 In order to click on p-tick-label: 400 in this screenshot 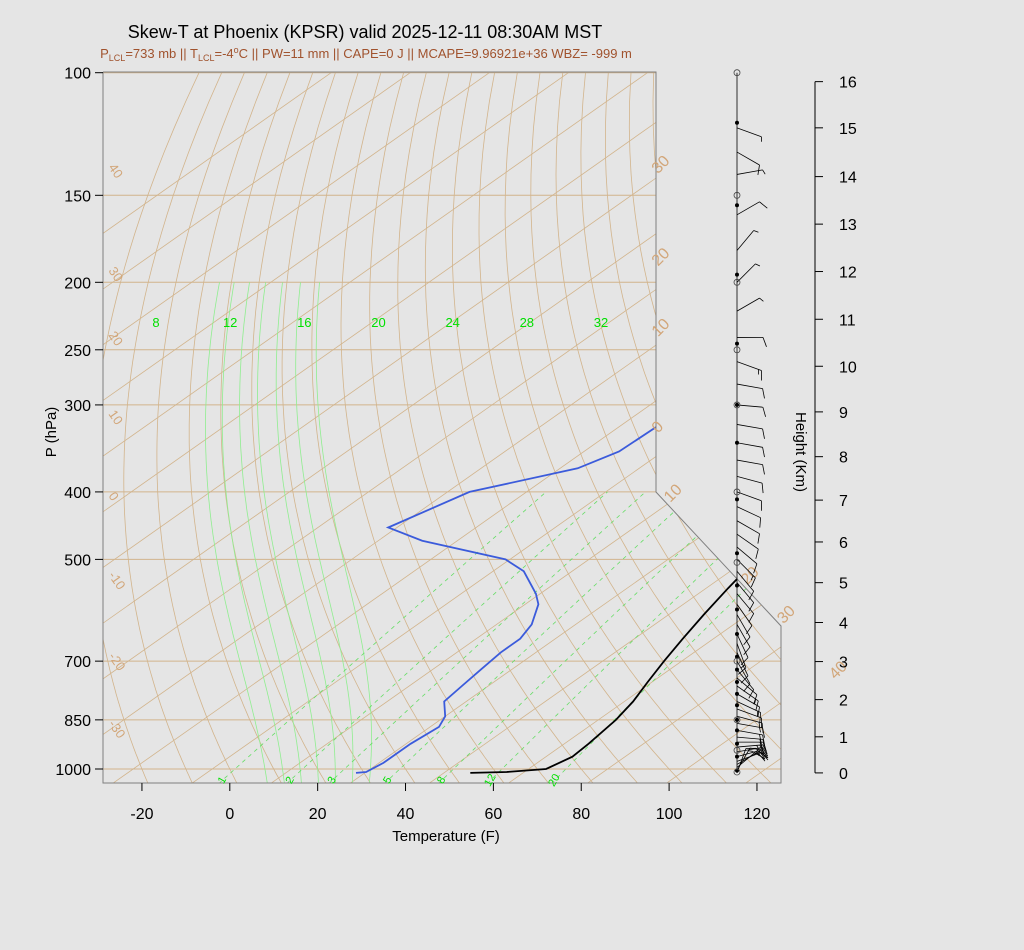, I will do `click(77, 493)`.